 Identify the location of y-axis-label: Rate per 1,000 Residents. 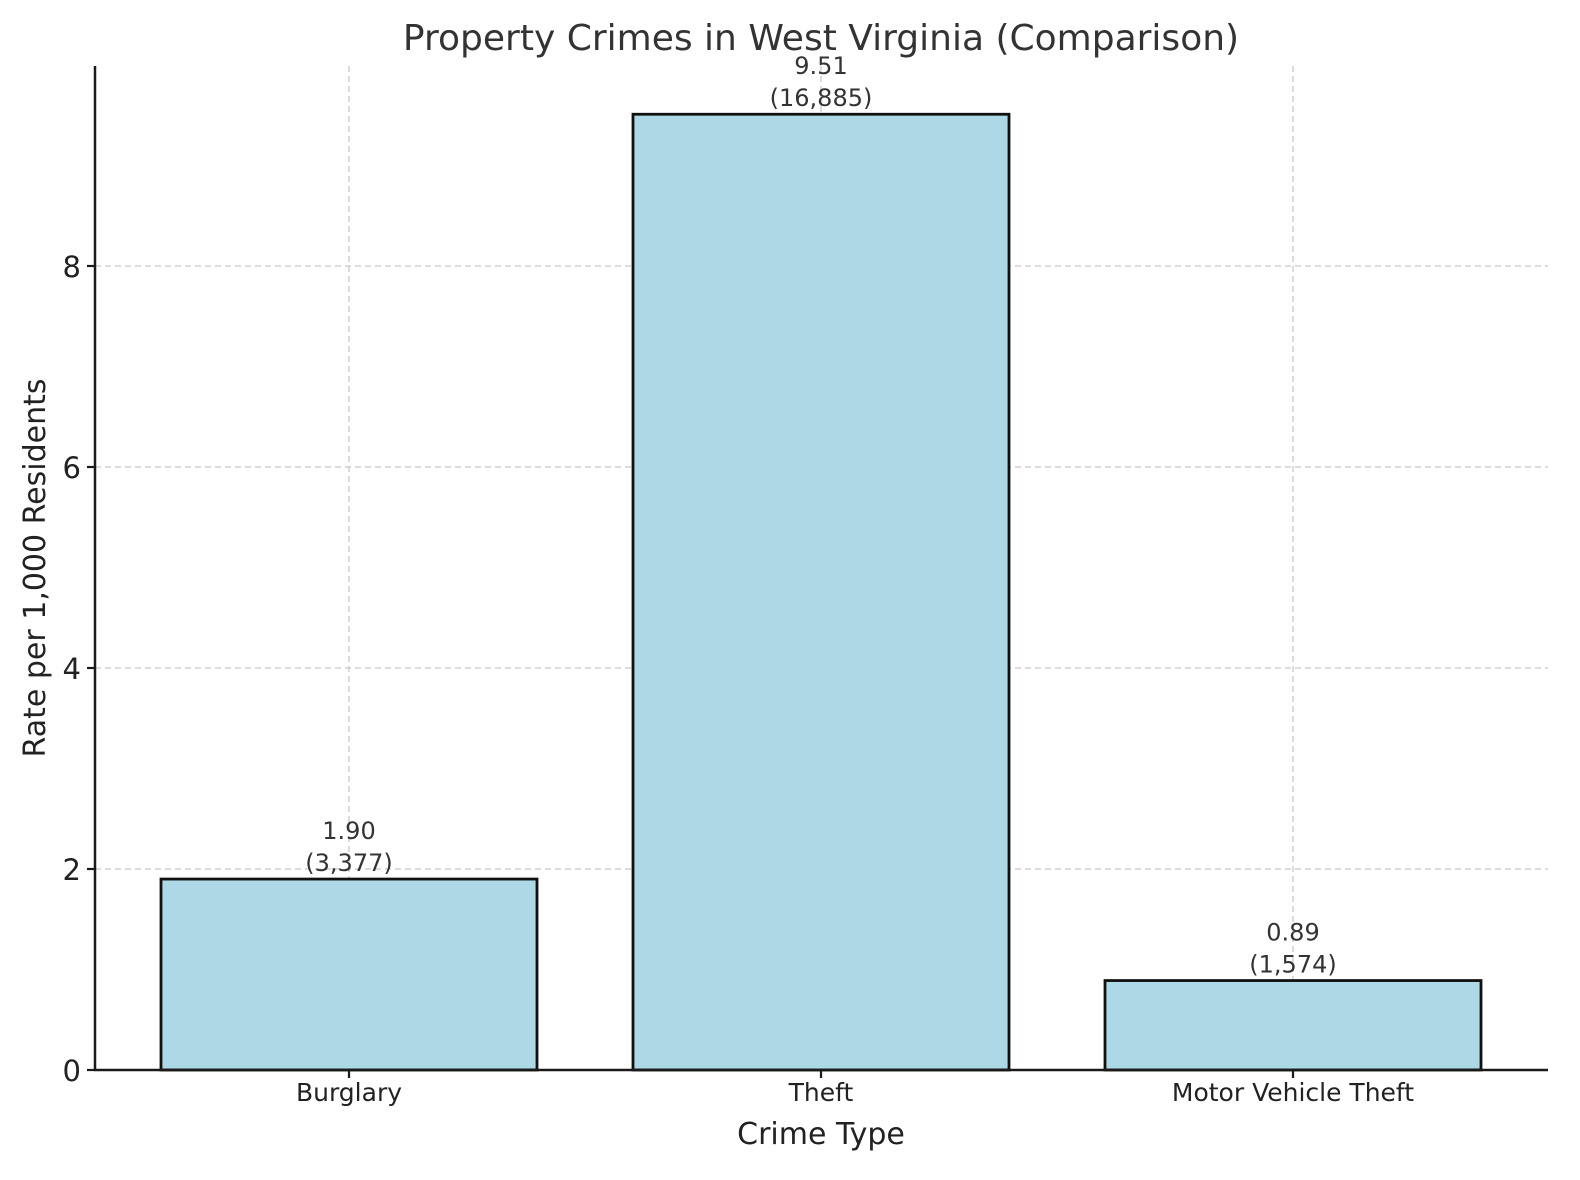
(35, 568).